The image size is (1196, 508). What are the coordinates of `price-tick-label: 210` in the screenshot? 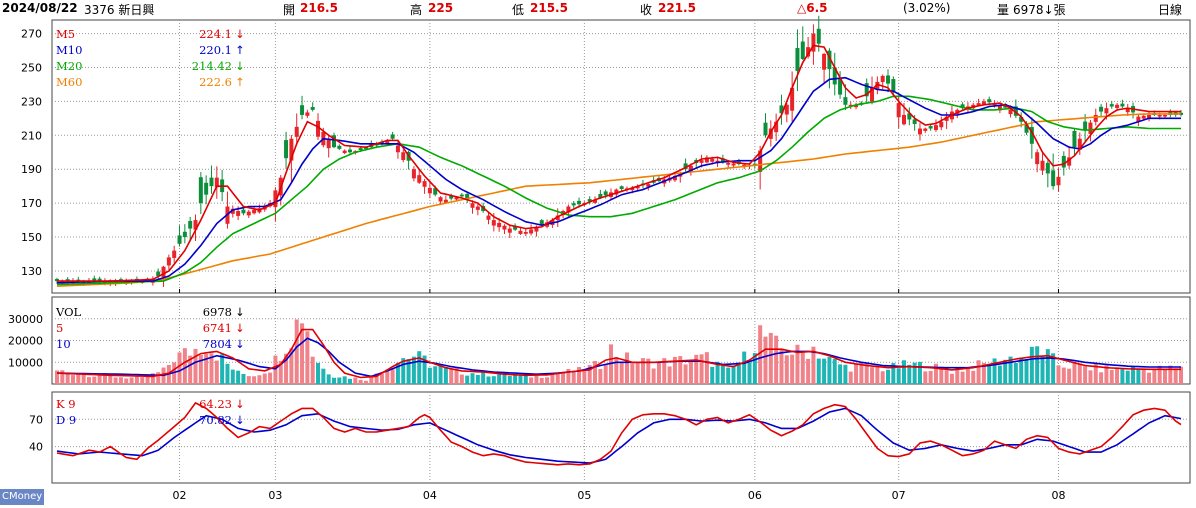 It's located at (31, 135).